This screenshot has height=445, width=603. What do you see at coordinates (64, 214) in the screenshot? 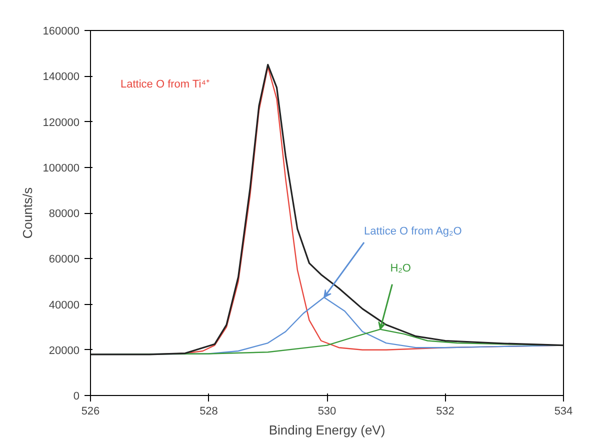
I see `y-tick-label: 80000` at bounding box center [64, 214].